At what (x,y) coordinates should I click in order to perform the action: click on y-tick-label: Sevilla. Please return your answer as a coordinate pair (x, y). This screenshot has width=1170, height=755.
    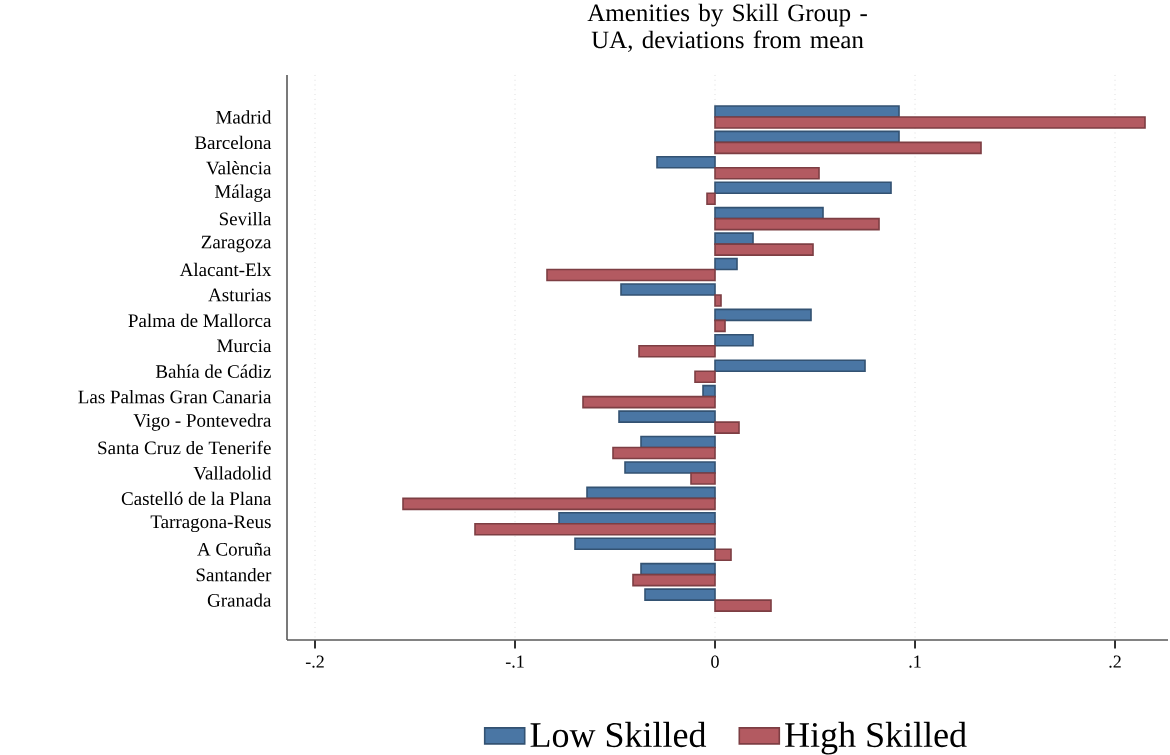
    Looking at the image, I should click on (245, 218).